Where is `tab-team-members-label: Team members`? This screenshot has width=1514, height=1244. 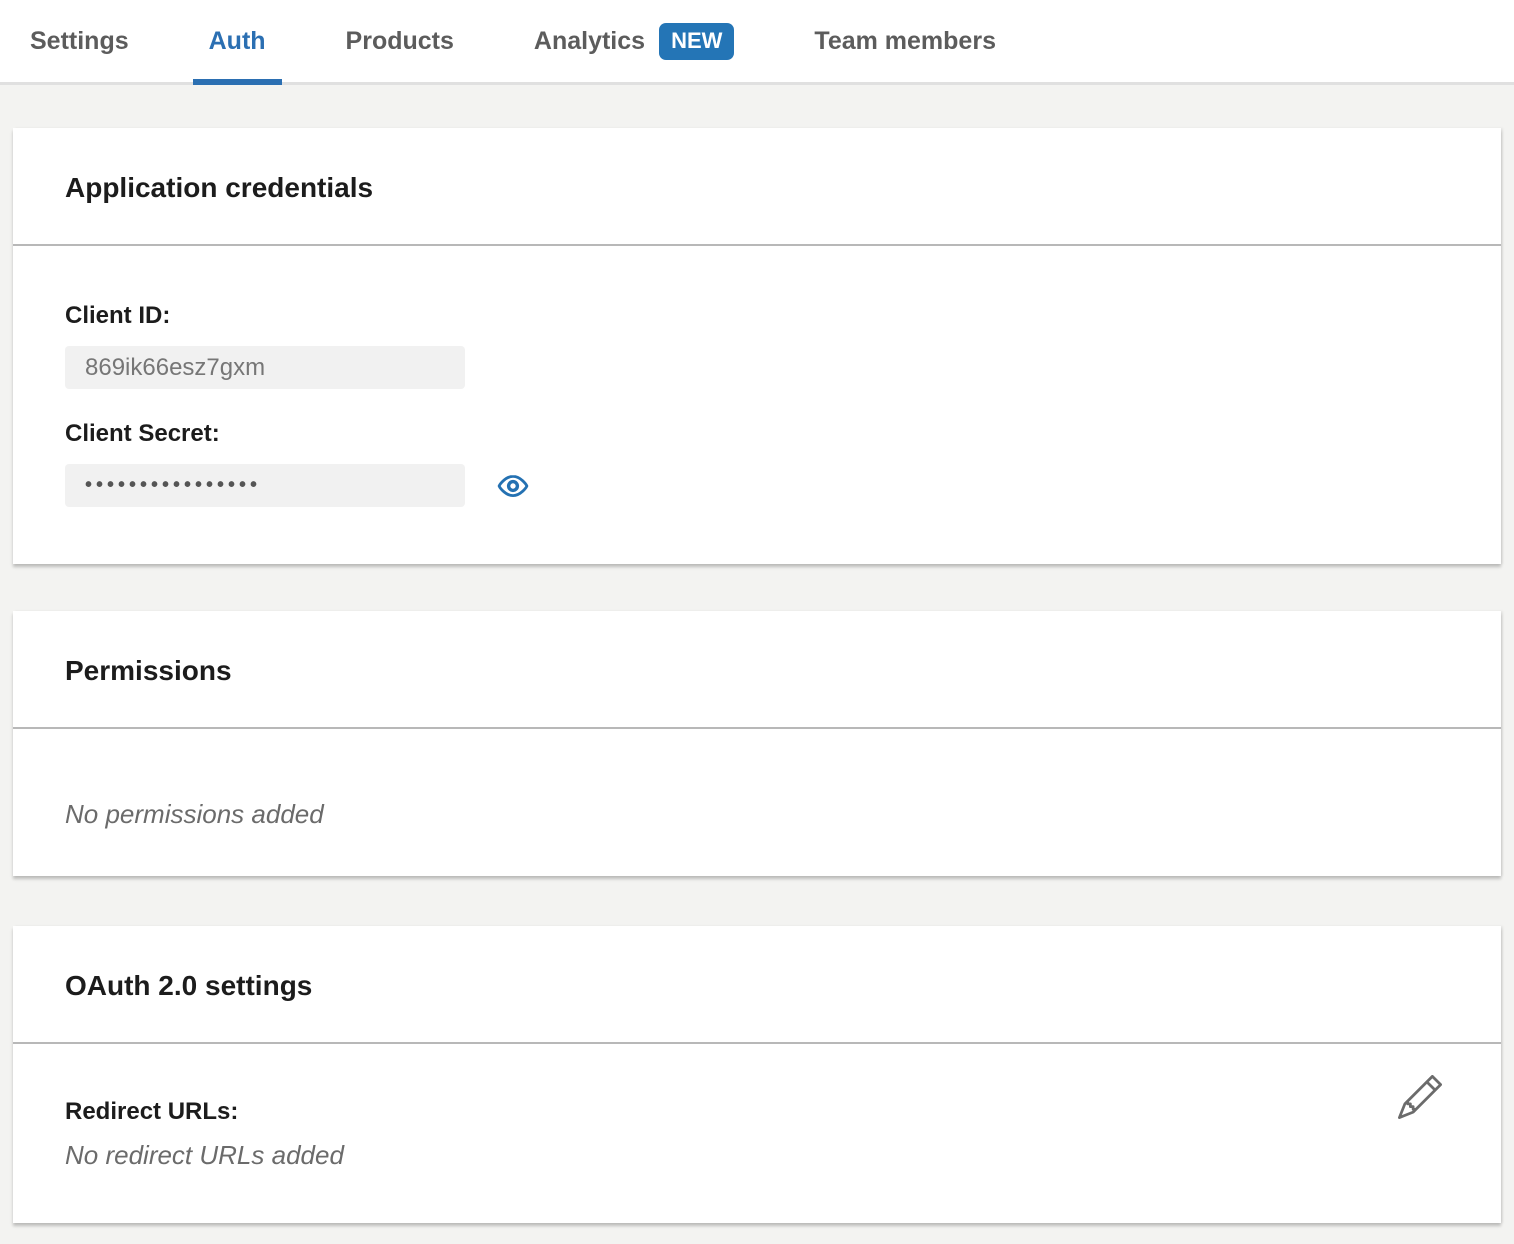 tab-team-members-label: Team members is located at coordinates (905, 40).